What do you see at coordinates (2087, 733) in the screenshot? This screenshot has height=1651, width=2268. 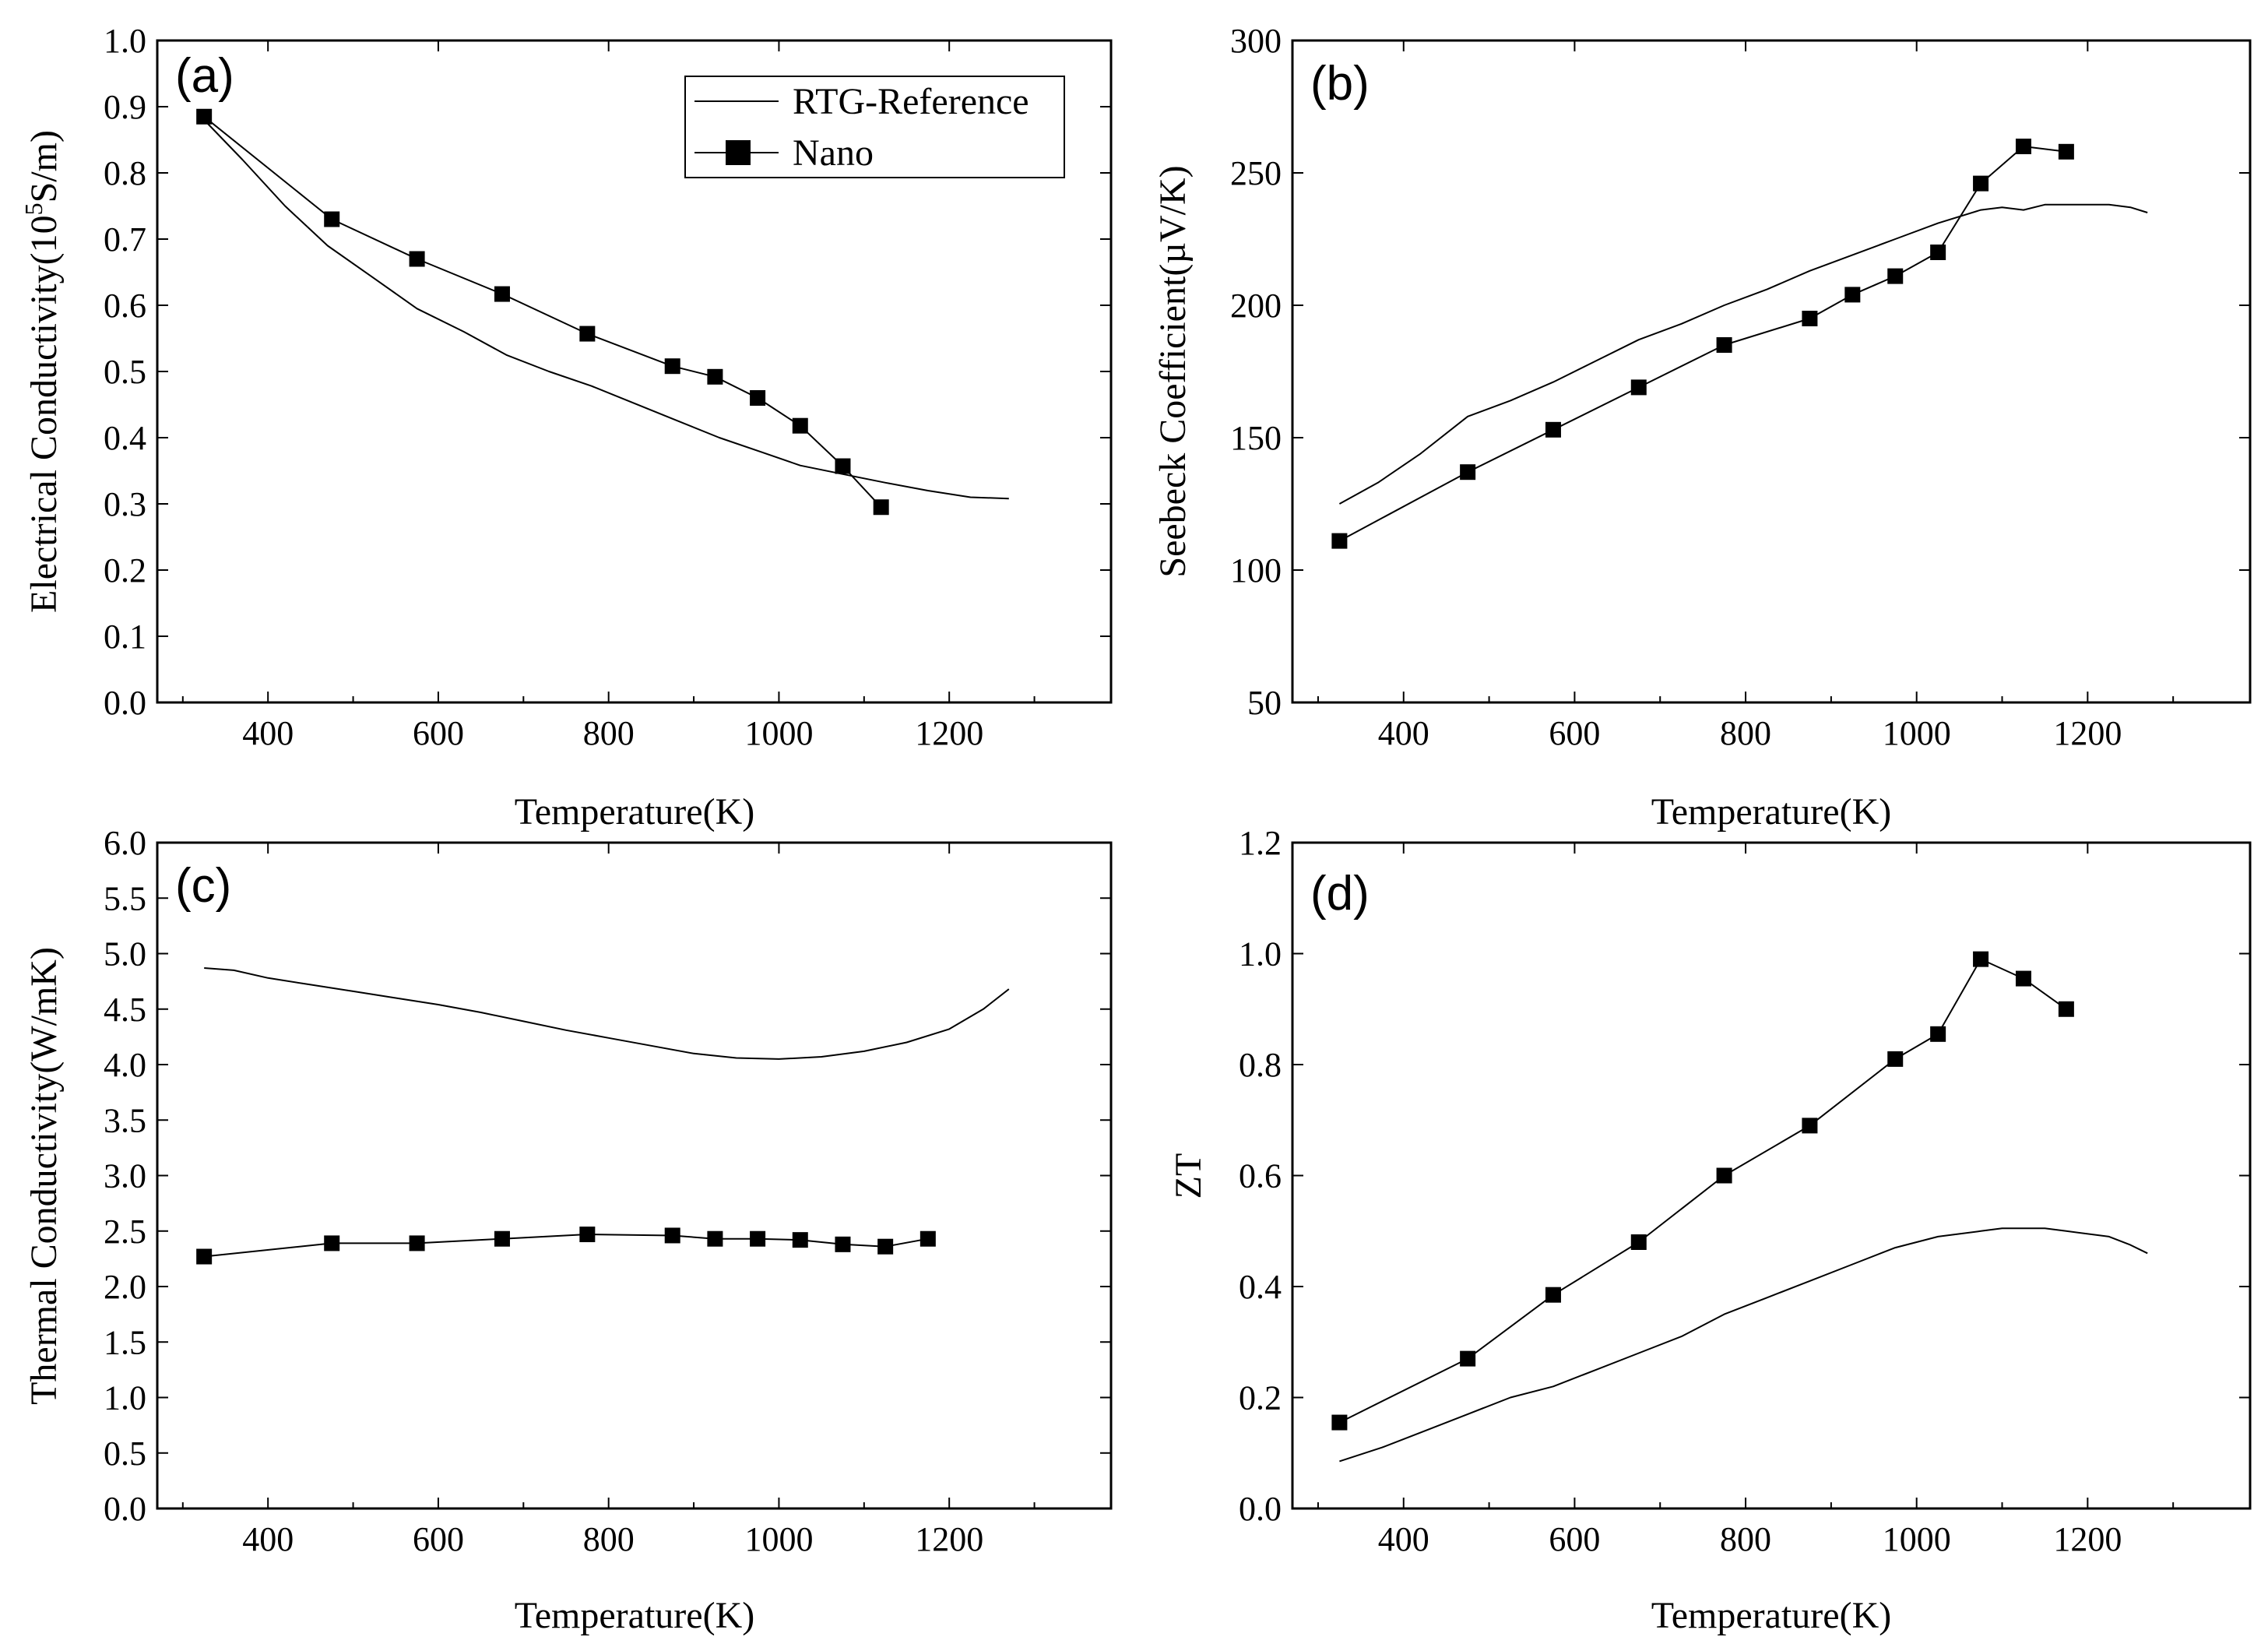 I see `panel-b-x-tick-label: 1200` at bounding box center [2087, 733].